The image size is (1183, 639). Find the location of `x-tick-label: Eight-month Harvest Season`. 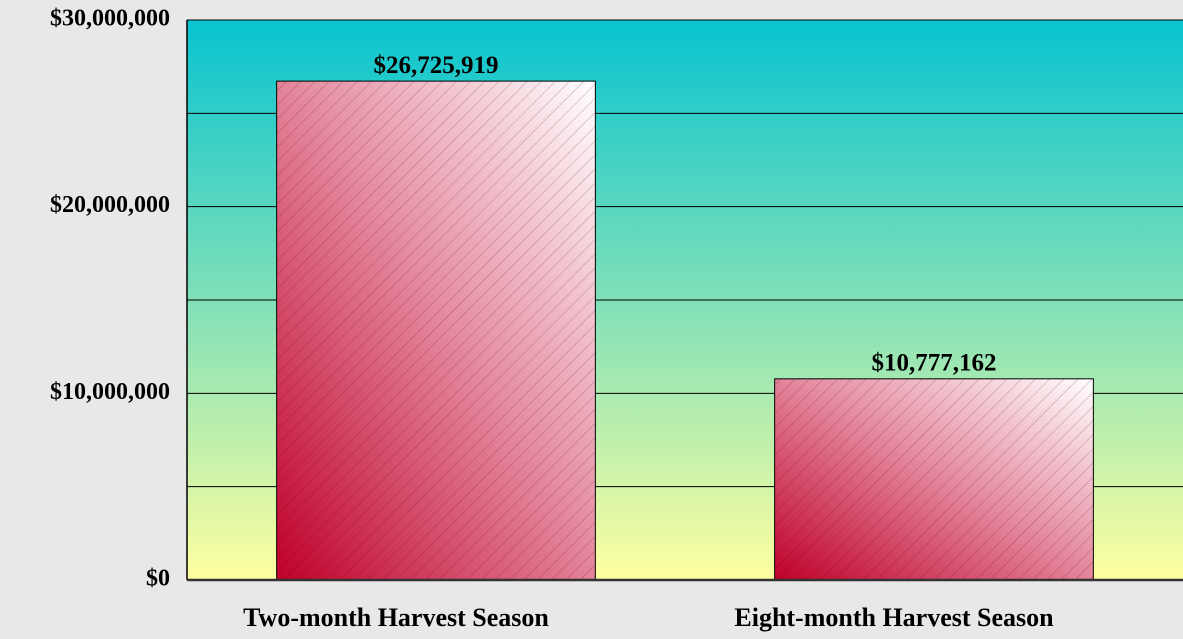

x-tick-label: Eight-month Harvest Season is located at coordinates (894, 617).